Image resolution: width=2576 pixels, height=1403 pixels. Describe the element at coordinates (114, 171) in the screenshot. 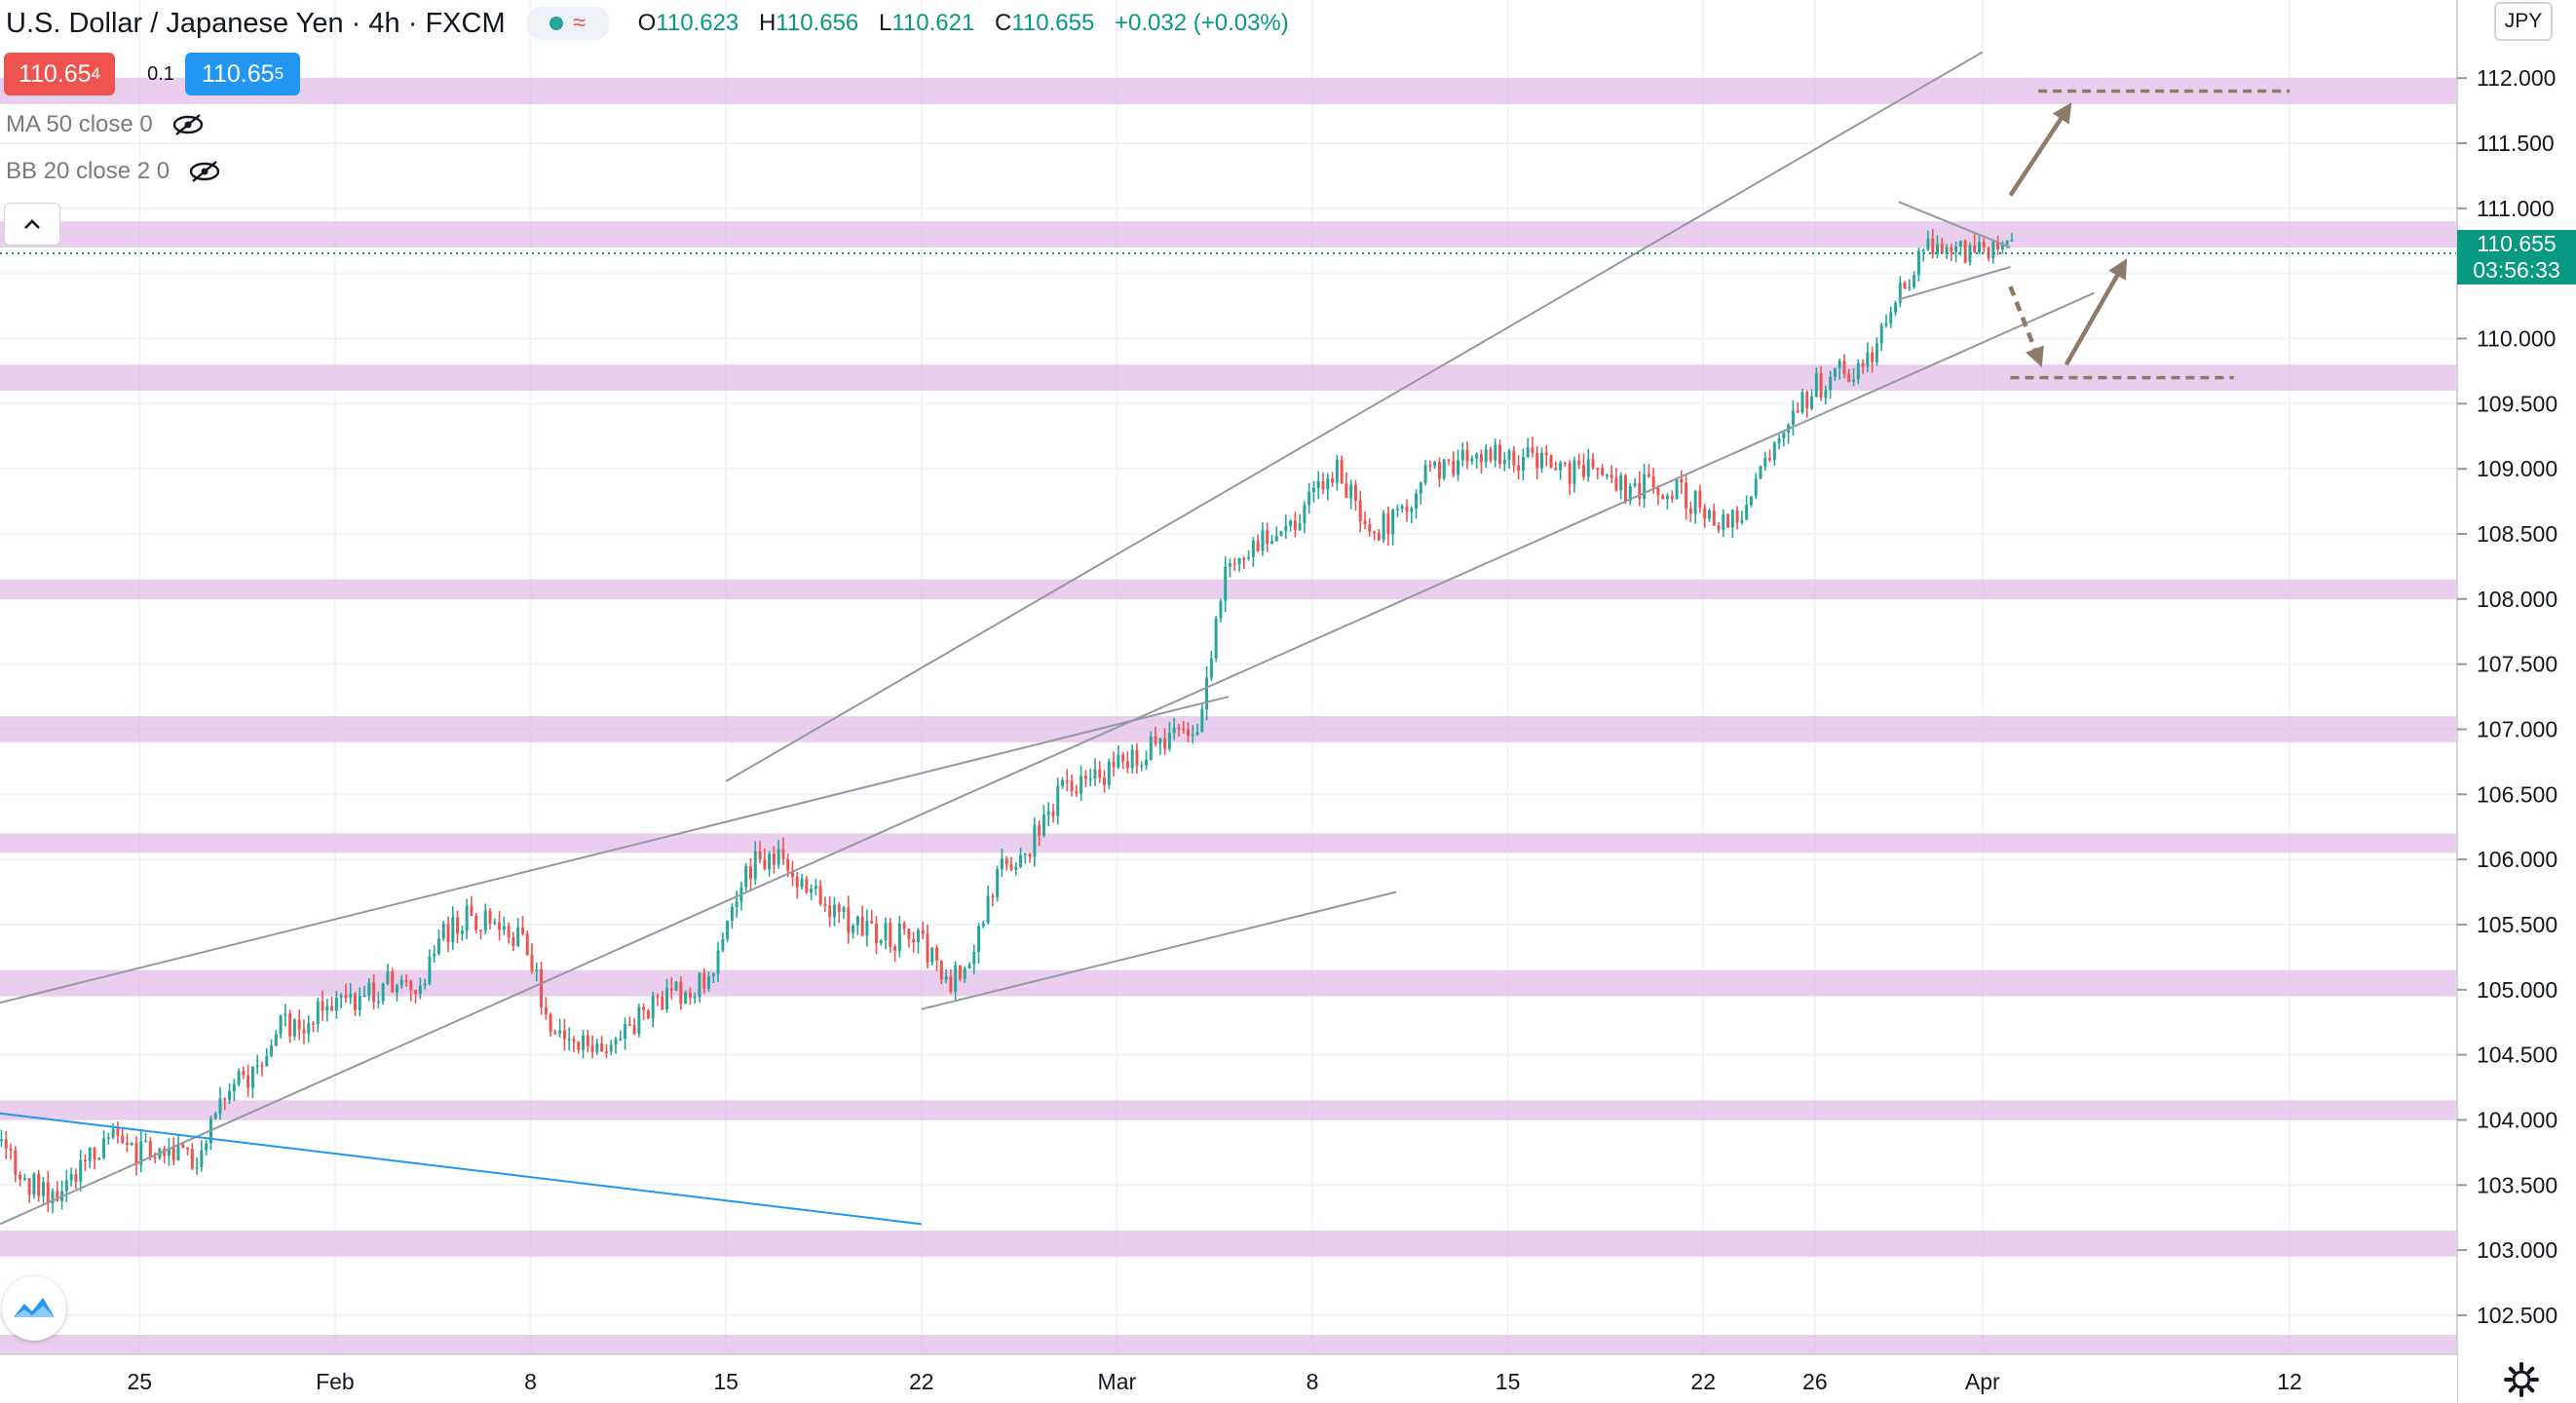

I see `indicator-bb: BB 20 close 2 0` at that location.